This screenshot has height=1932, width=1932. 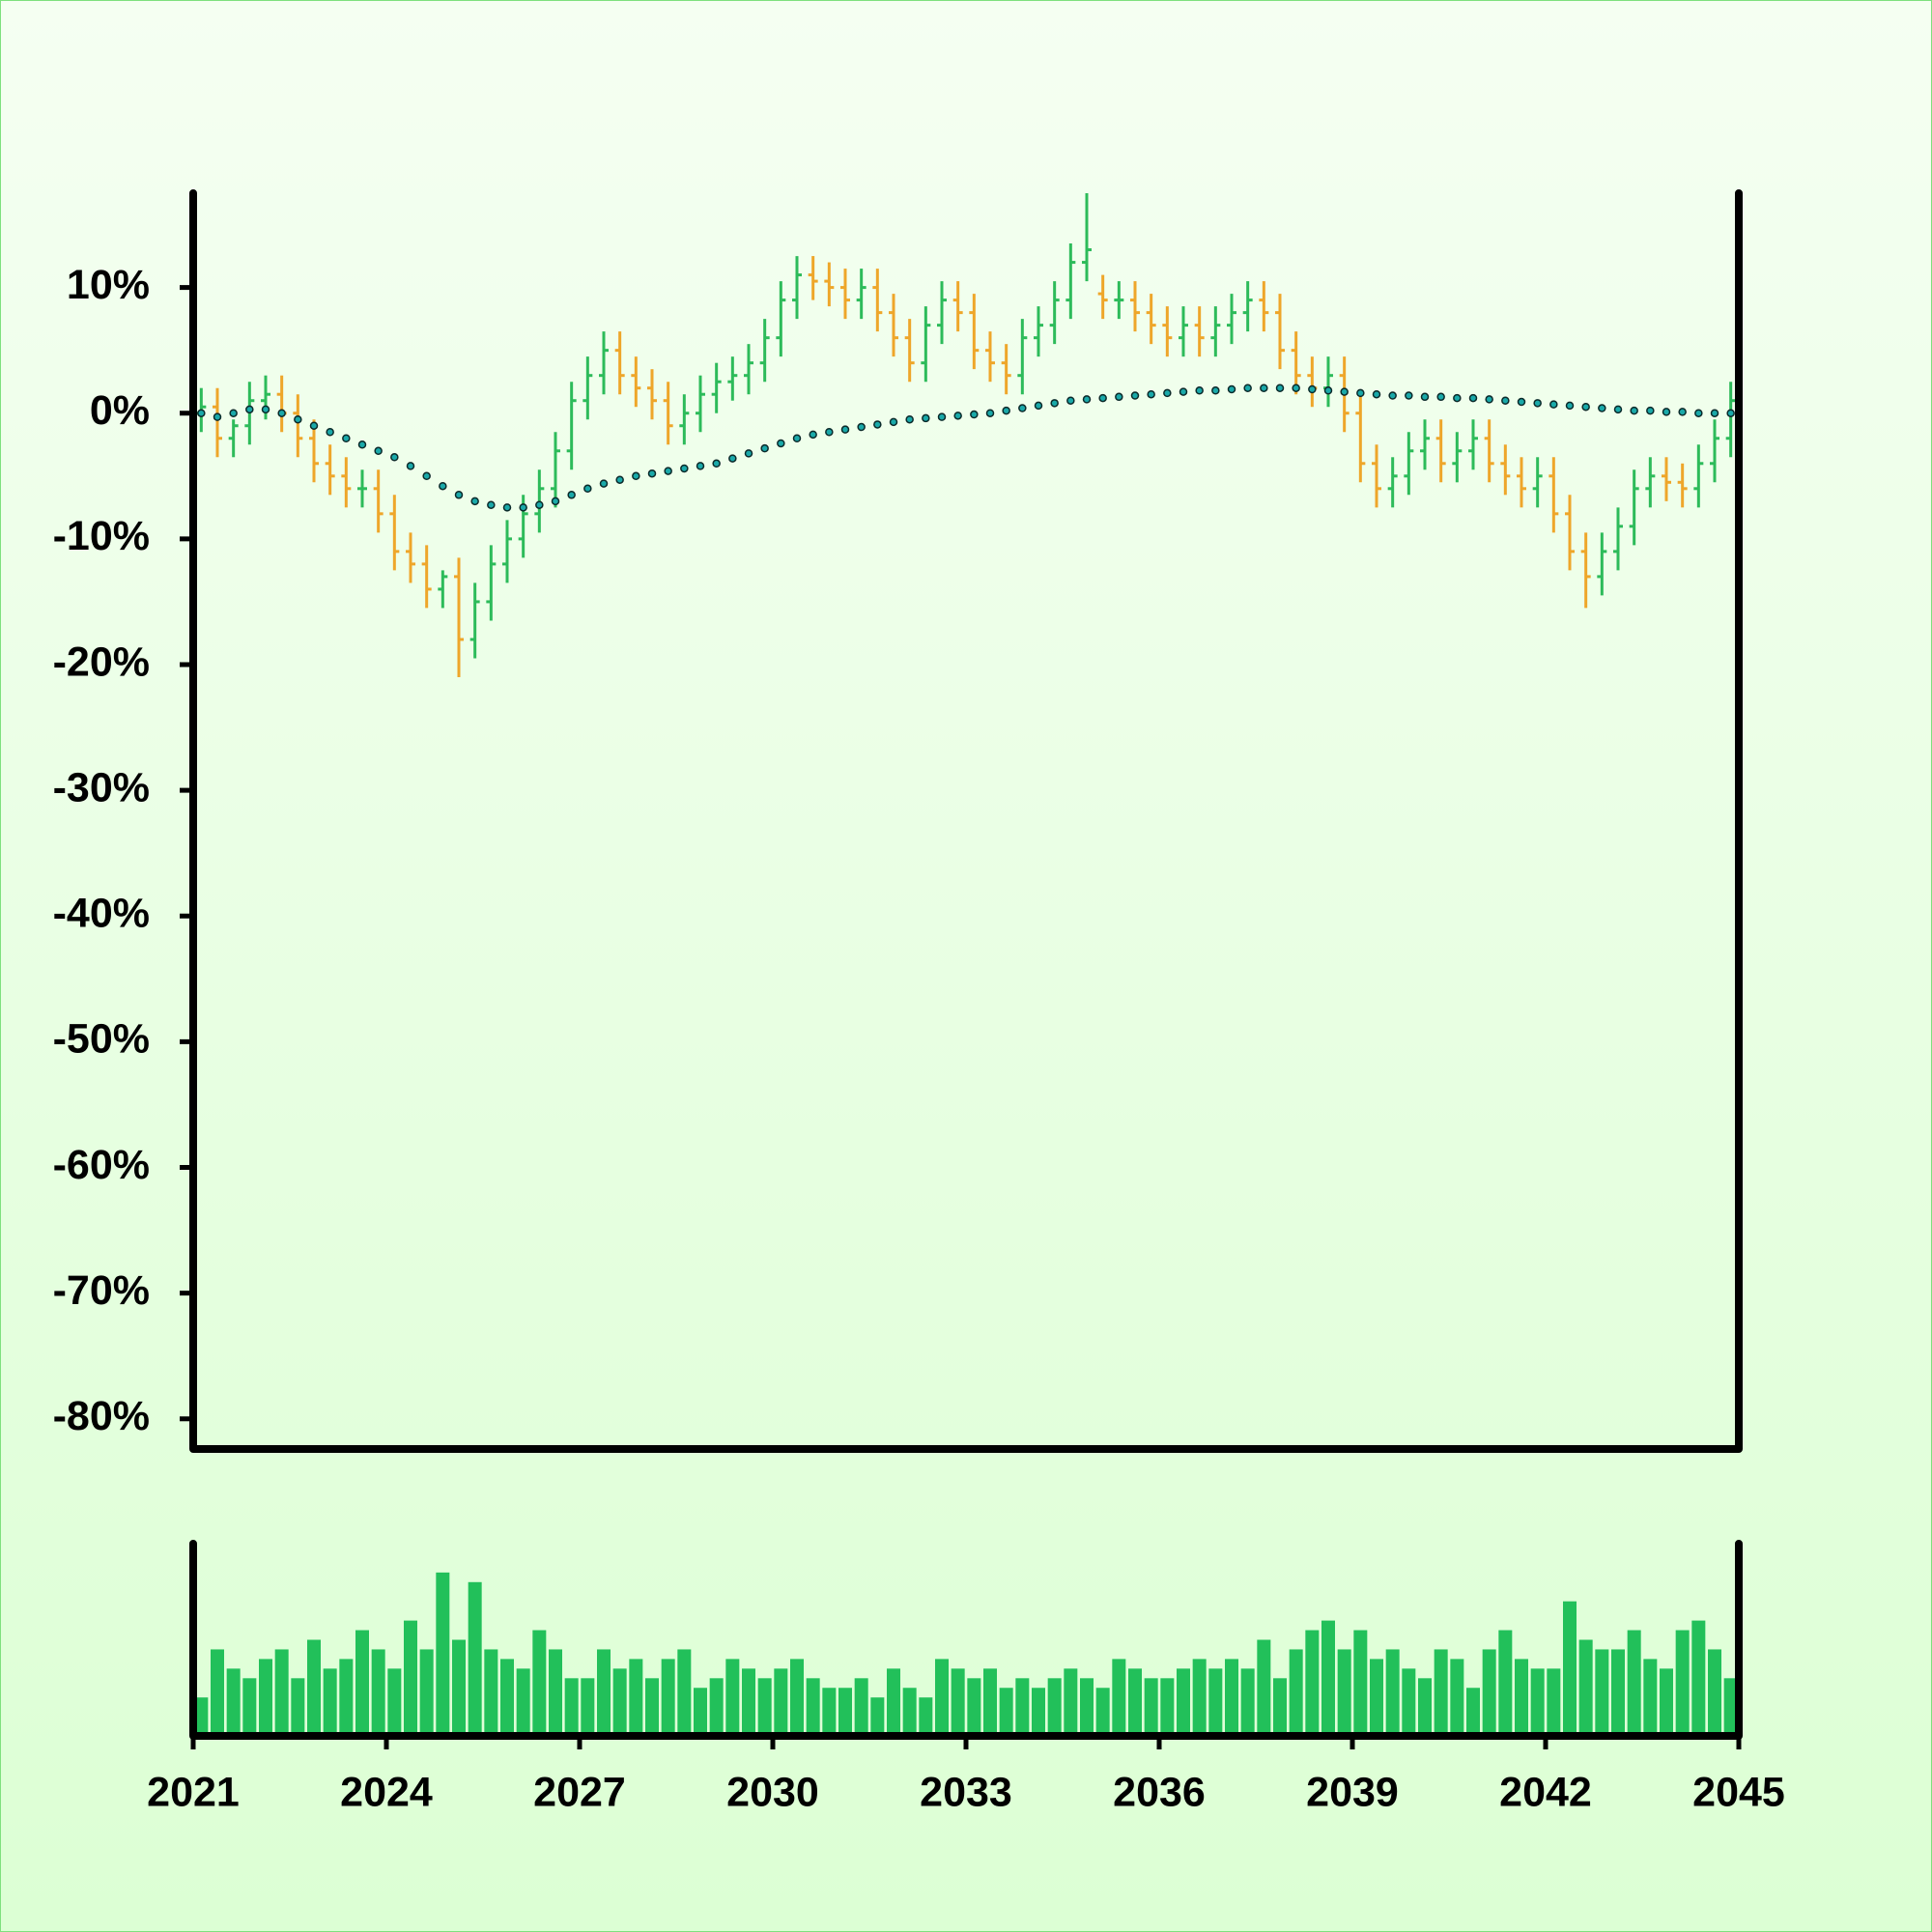 I want to click on y-tick-label: -80%, so click(x=101, y=1416).